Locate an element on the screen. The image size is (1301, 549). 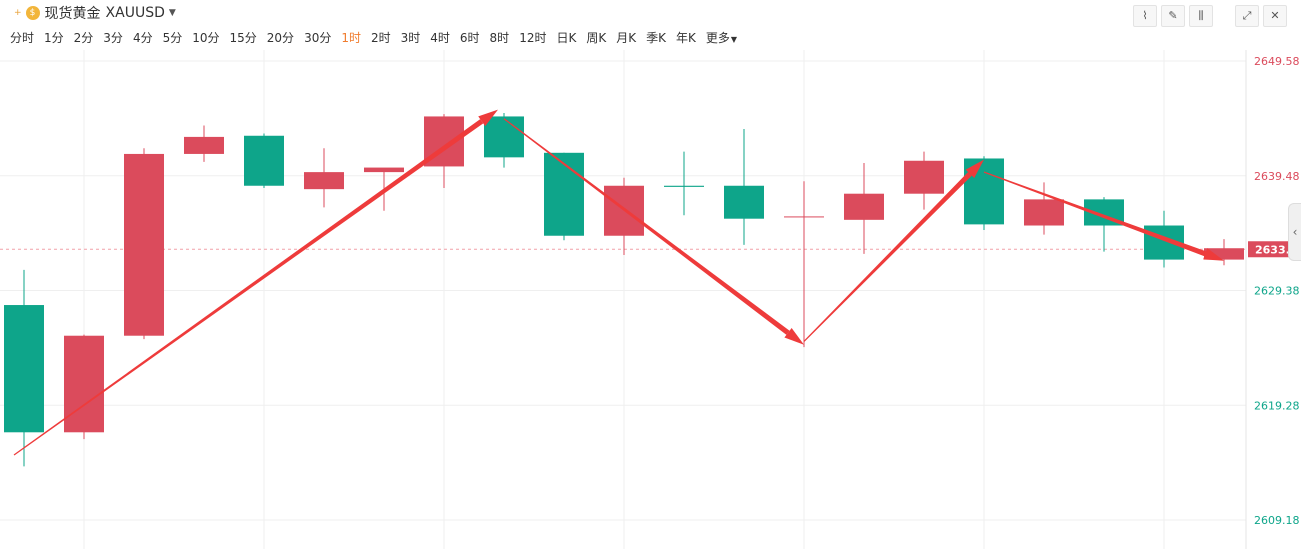
tab-9: 30分 is located at coordinates (318, 38).